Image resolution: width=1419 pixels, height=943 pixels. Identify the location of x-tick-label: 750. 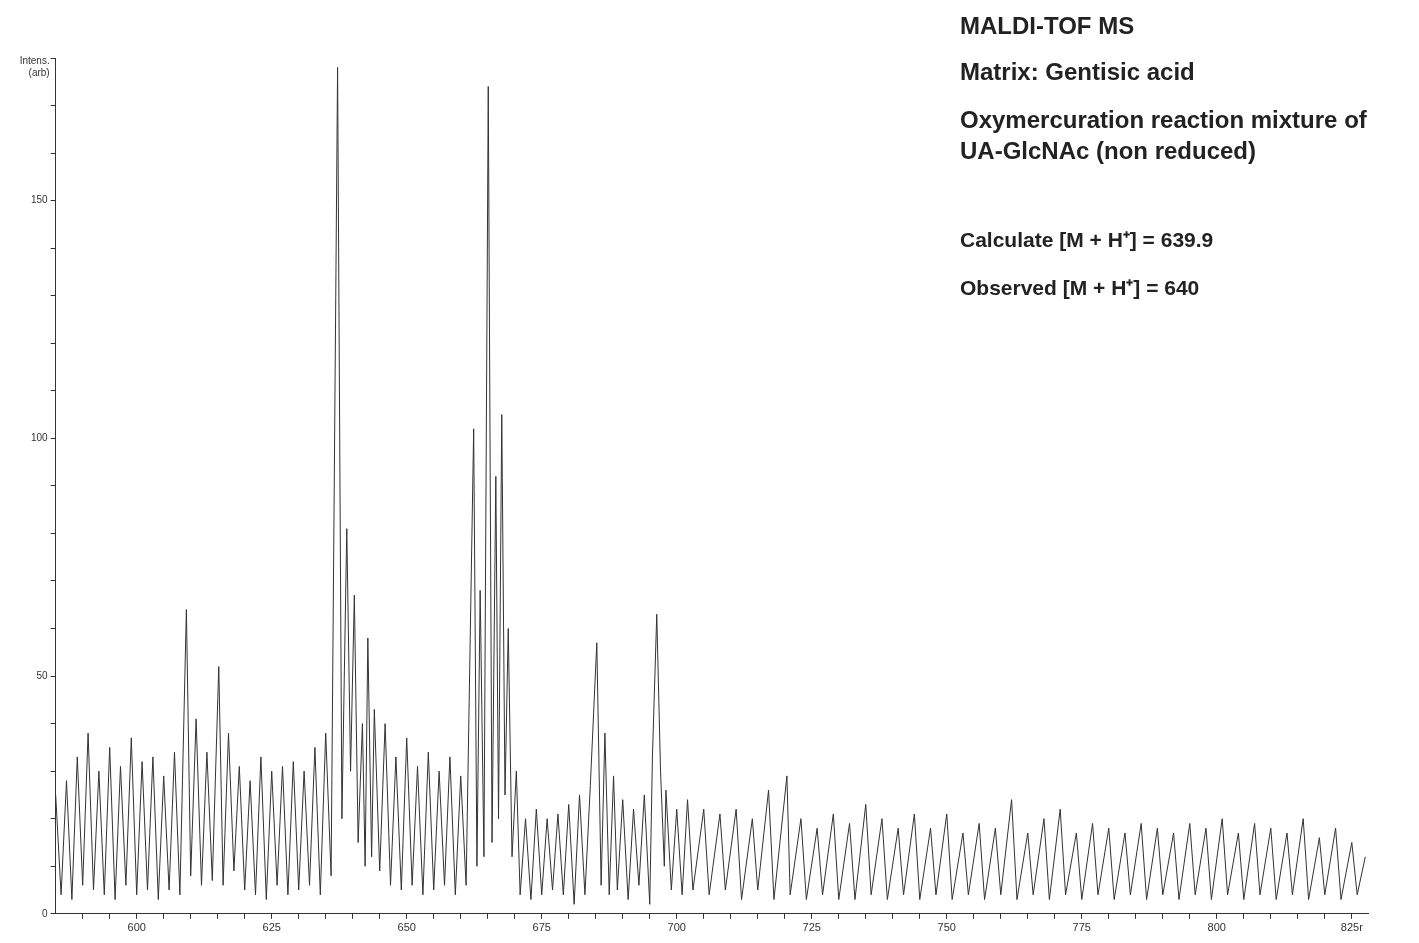
(946, 927).